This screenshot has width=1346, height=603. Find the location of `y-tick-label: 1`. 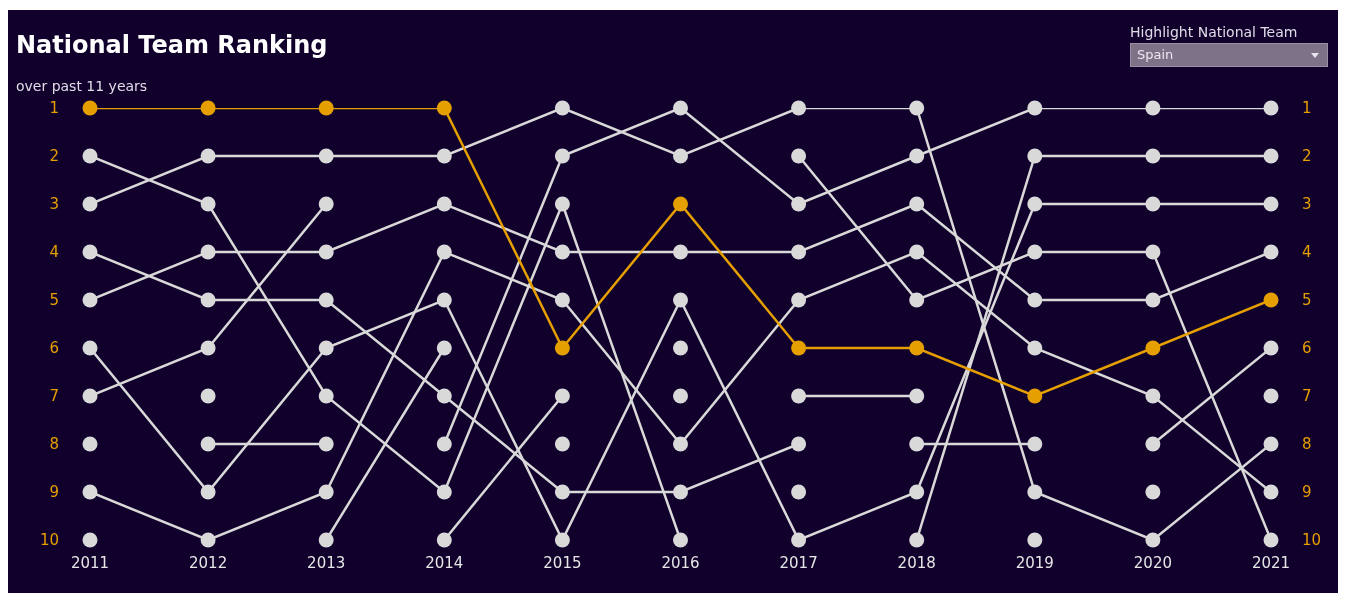

y-tick-label: 1 is located at coordinates (54, 108).